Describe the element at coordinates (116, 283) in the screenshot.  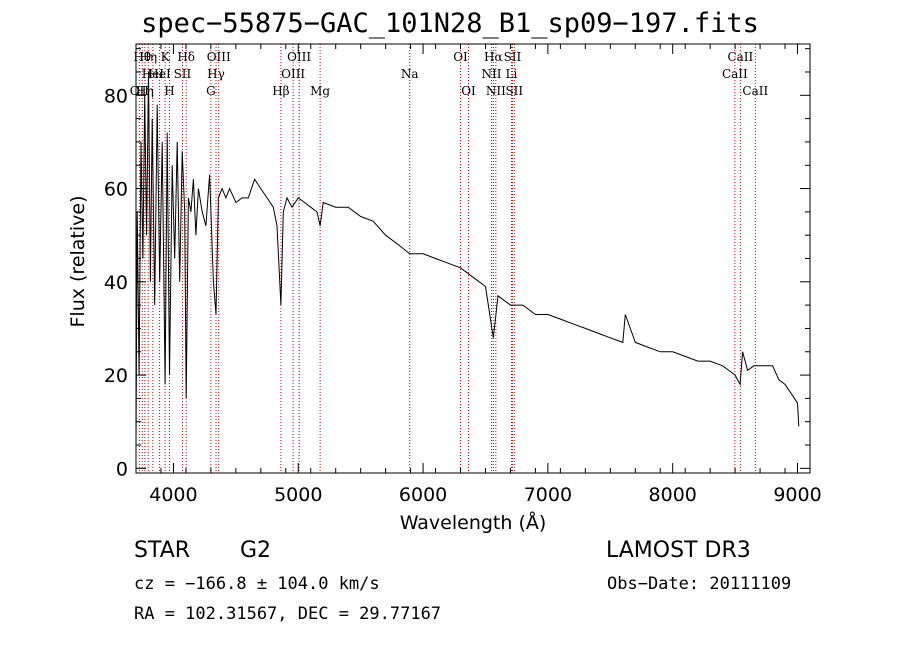
I see `y-tick-label: 40` at that location.